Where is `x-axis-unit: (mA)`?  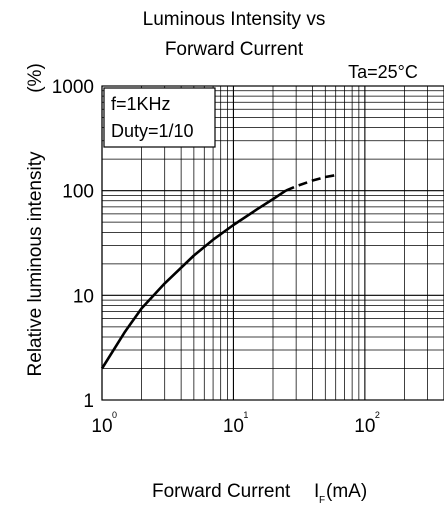 x-axis-unit: (mA) is located at coordinates (346, 491).